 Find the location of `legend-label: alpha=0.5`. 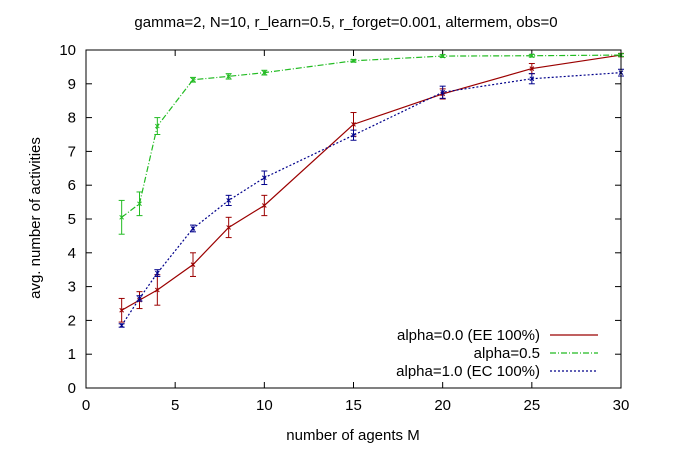

legend-label: alpha=0.5 is located at coordinates (507, 353).